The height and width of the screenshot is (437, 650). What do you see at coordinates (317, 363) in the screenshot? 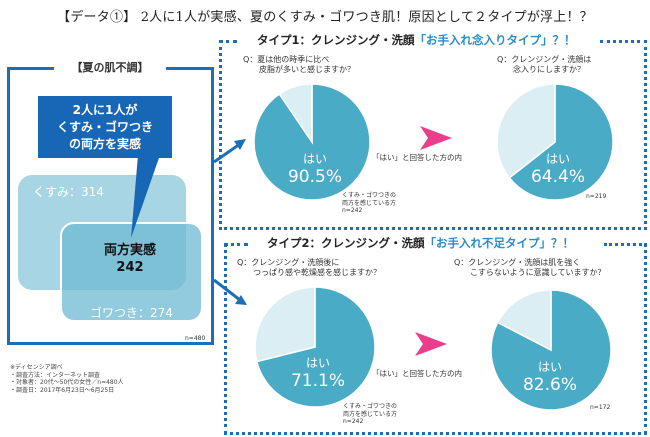
I see `pie3-label-top: はい` at bounding box center [317, 363].